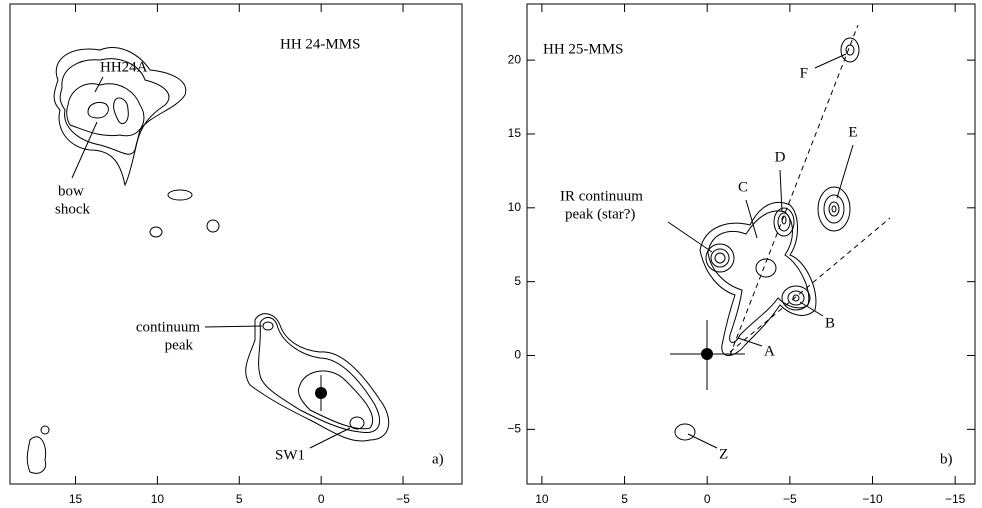 The width and height of the screenshot is (982, 508). I want to click on x-tick-label: 15, so click(76, 499).